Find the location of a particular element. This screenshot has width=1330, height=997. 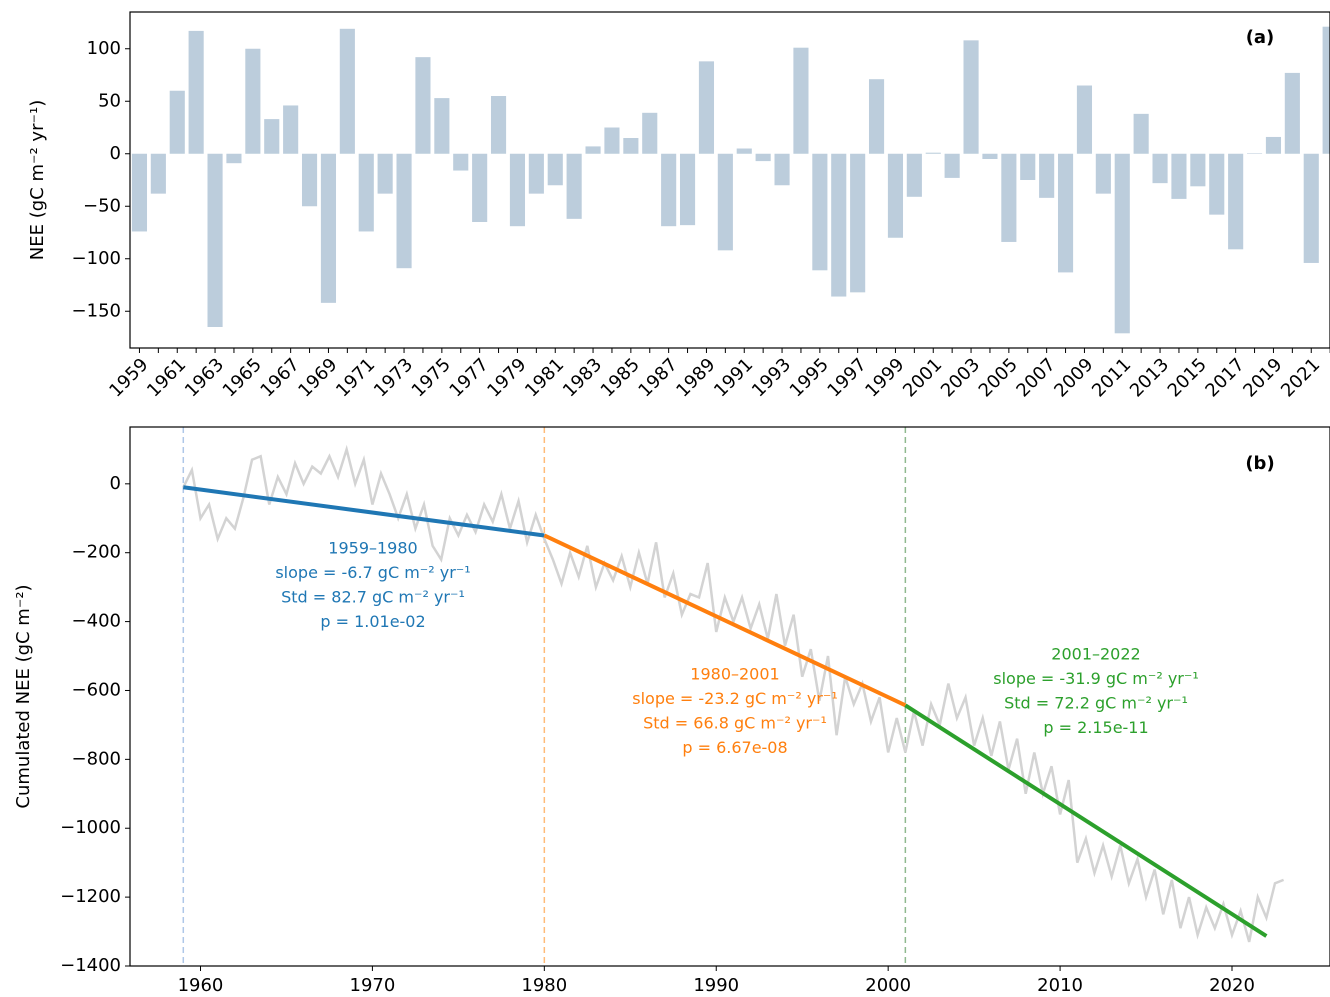

y-tick-label: −1400 is located at coordinates (90, 965).